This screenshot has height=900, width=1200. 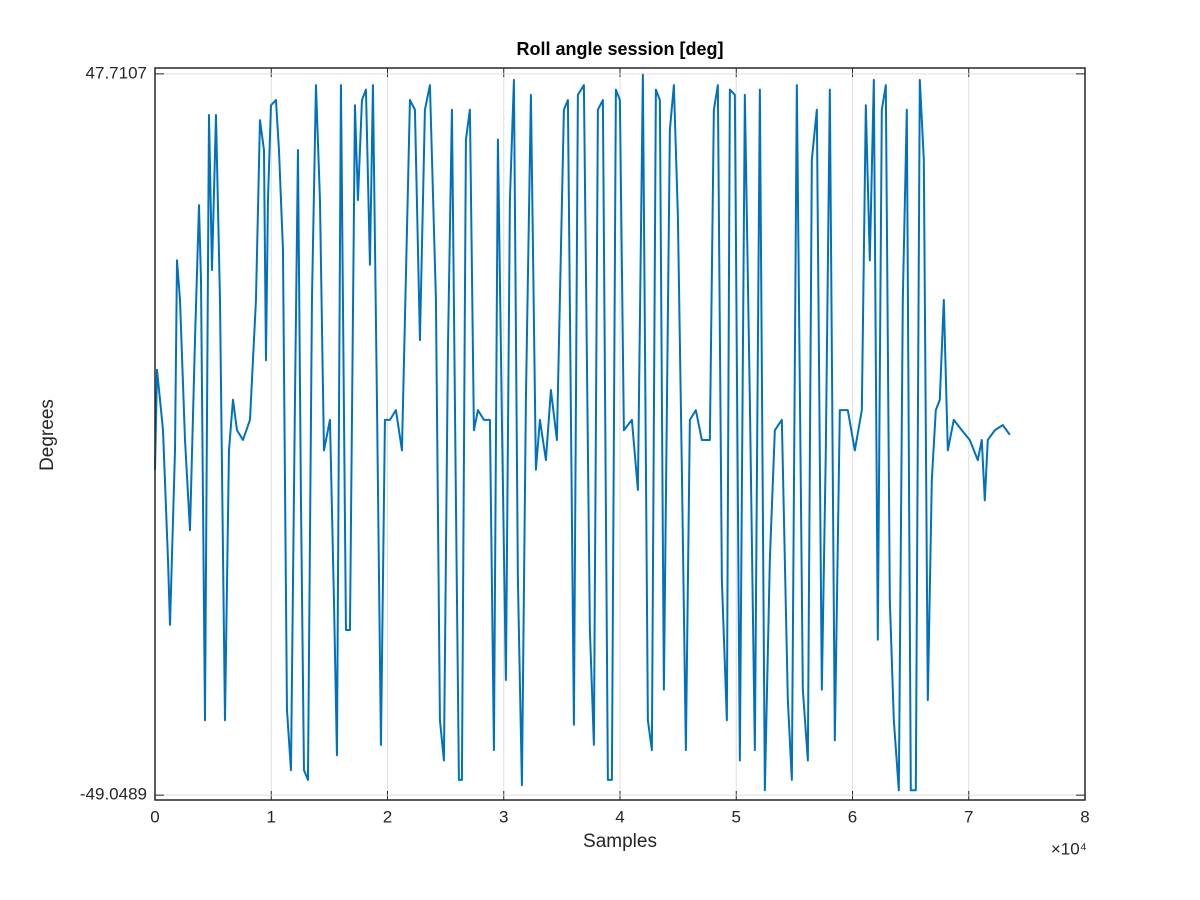 What do you see at coordinates (736, 816) in the screenshot?
I see `x-tick-label: 5` at bounding box center [736, 816].